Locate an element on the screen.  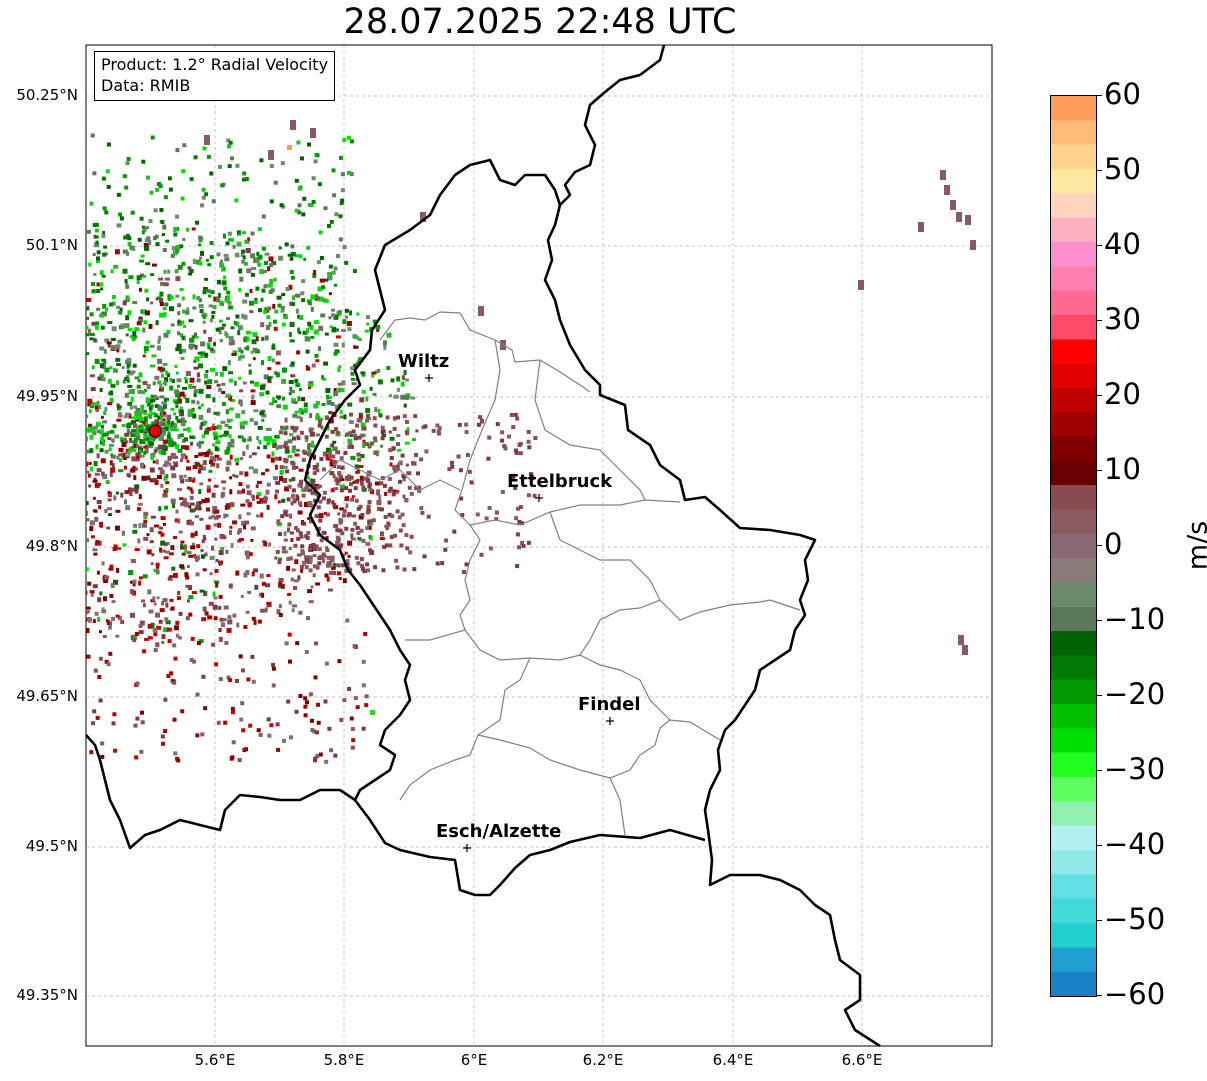
colorbar-tick-label: −40 is located at coordinates (1135, 844).